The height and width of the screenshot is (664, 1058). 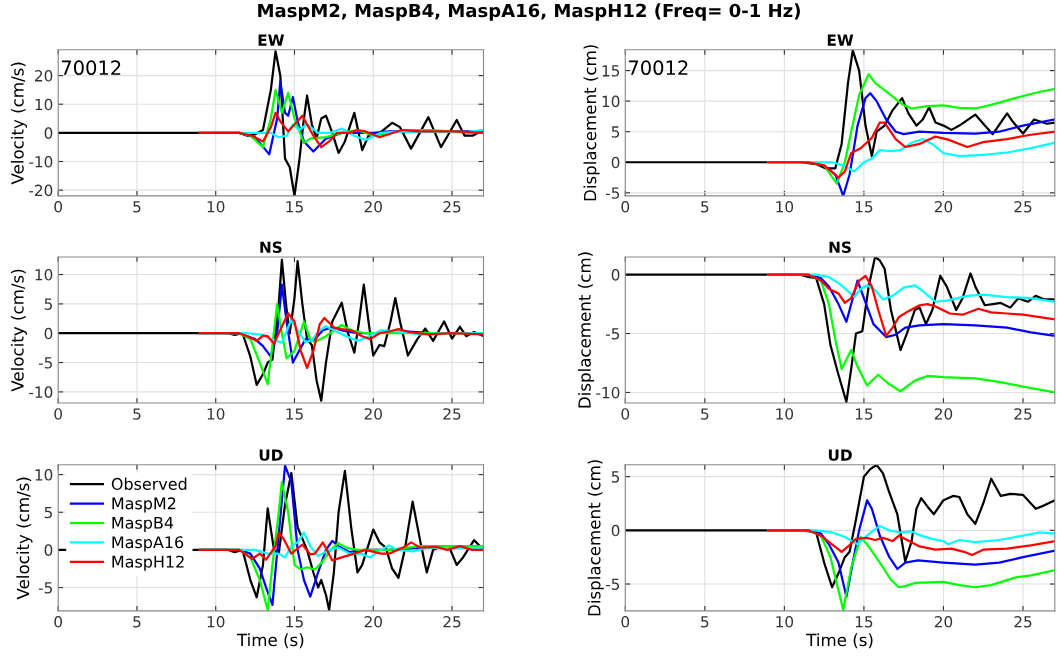 I want to click on legend-label: MaspB4, so click(x=143, y=524).